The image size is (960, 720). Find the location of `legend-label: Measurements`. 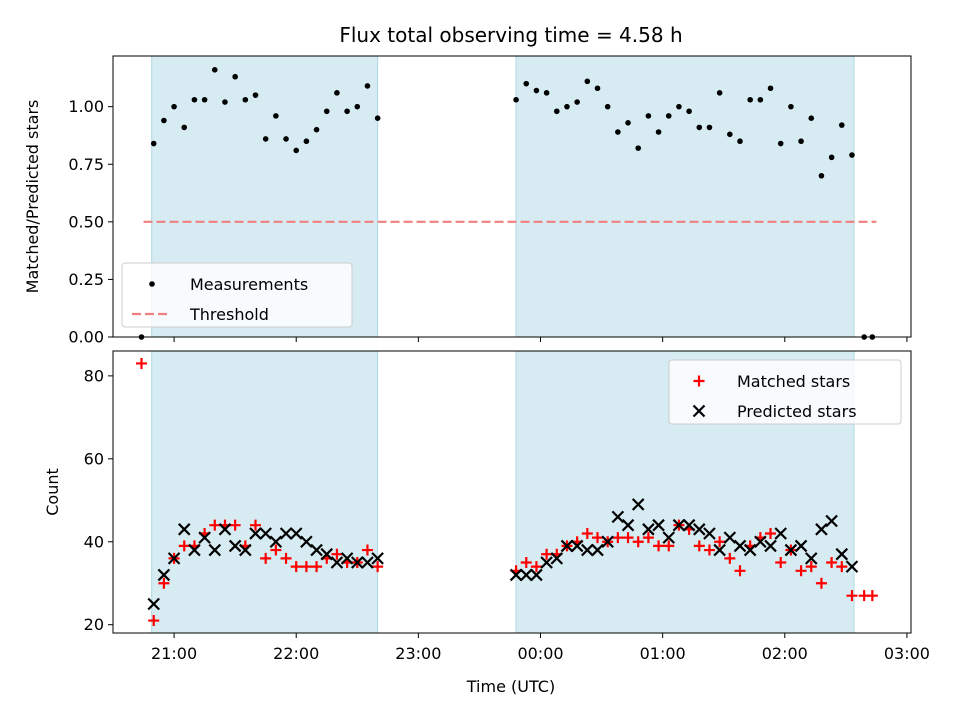

legend-label: Measurements is located at coordinates (249, 284).